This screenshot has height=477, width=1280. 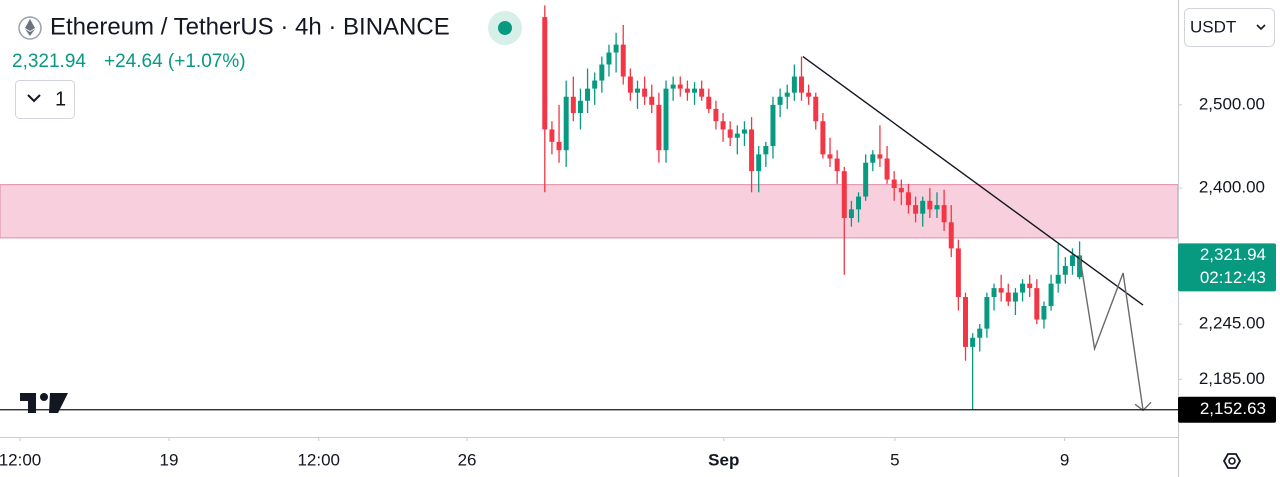 I want to click on countdown-label: 02:12:43, so click(x=1233, y=277).